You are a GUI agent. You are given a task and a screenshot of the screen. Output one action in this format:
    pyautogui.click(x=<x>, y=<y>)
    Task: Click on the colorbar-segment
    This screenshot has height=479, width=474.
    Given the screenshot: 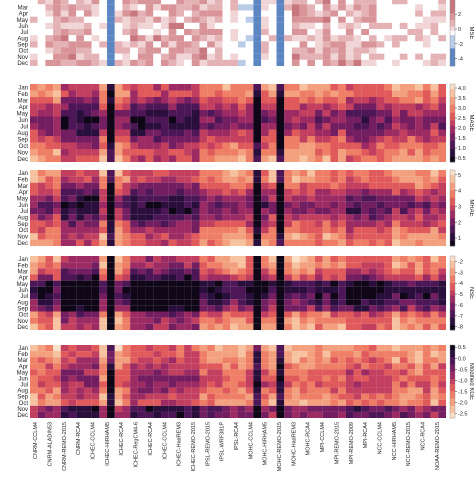 What is the action you would take?
    pyautogui.click(x=452, y=119)
    